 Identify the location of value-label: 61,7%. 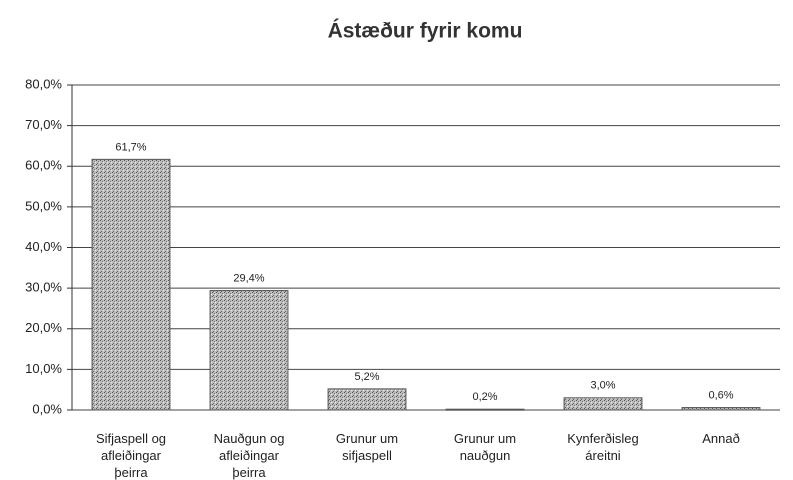
(130, 147).